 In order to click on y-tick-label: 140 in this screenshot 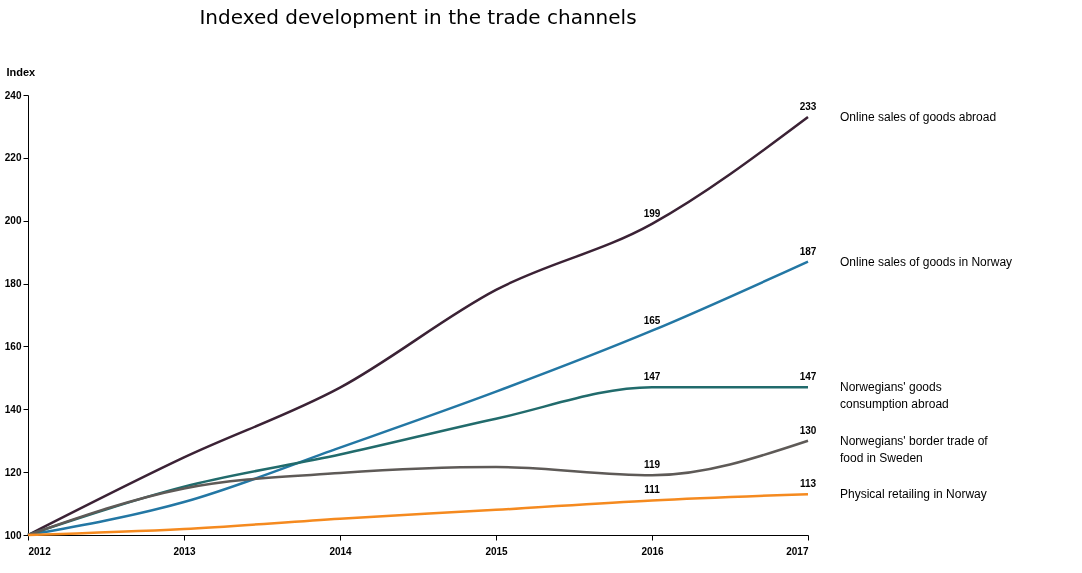, I will do `click(13, 409)`.